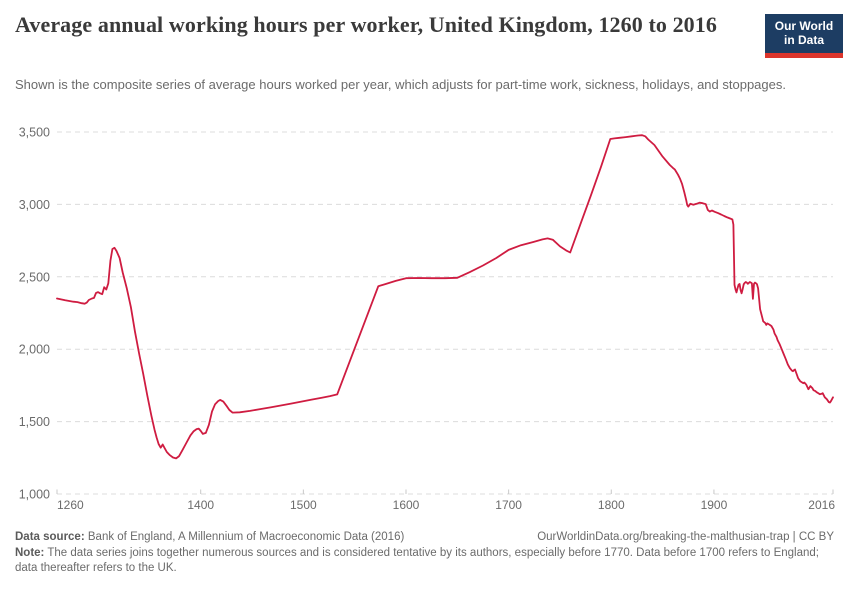  Describe the element at coordinates (34, 495) in the screenshot. I see `y-tick-label: 1,000` at that location.